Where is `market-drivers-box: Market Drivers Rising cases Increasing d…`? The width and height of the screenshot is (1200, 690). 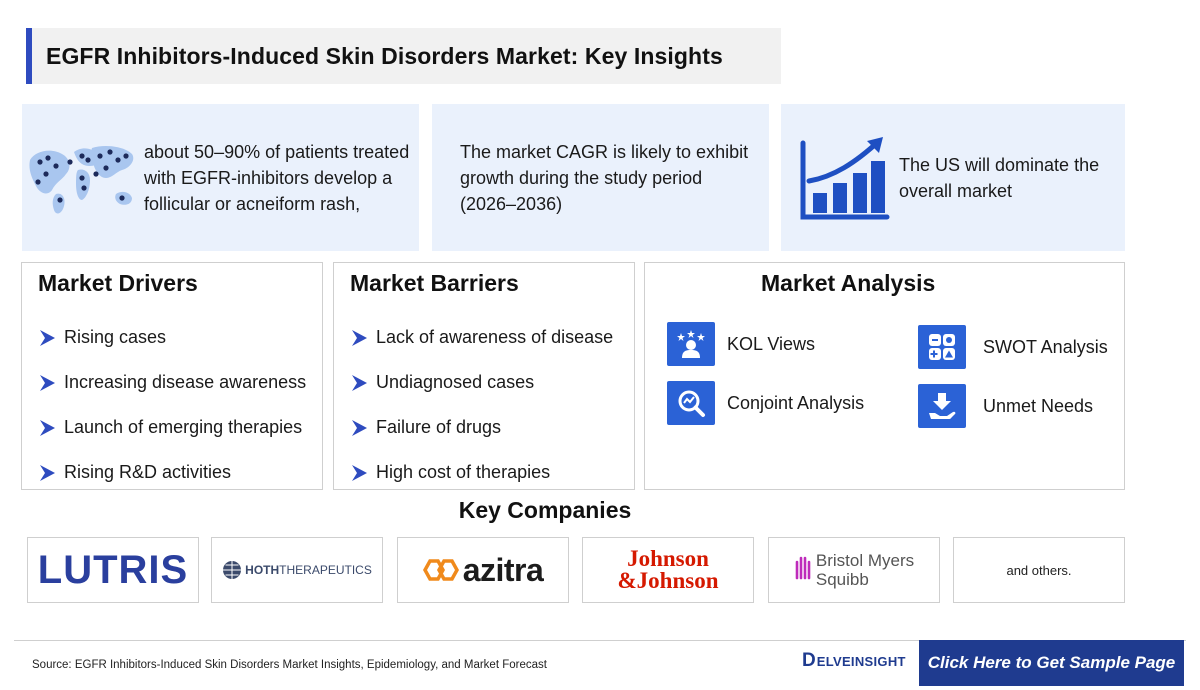
market-drivers-box: Market Drivers Rising cases Increasing d… is located at coordinates (172, 376).